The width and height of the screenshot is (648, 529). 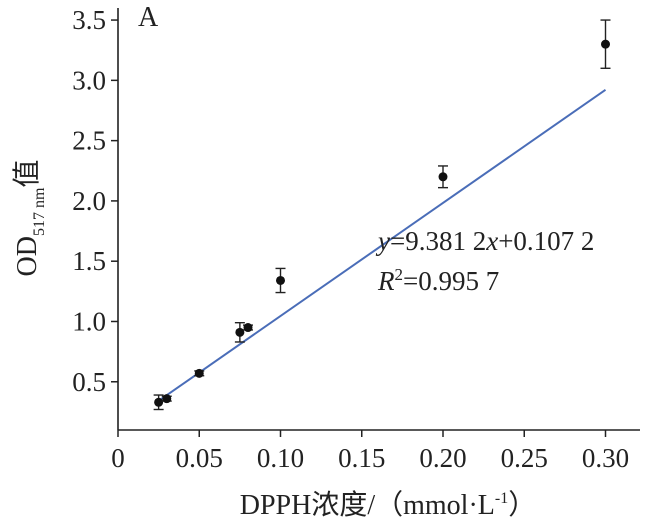 I want to click on x-title-sup: -1, so click(x=501, y=498).